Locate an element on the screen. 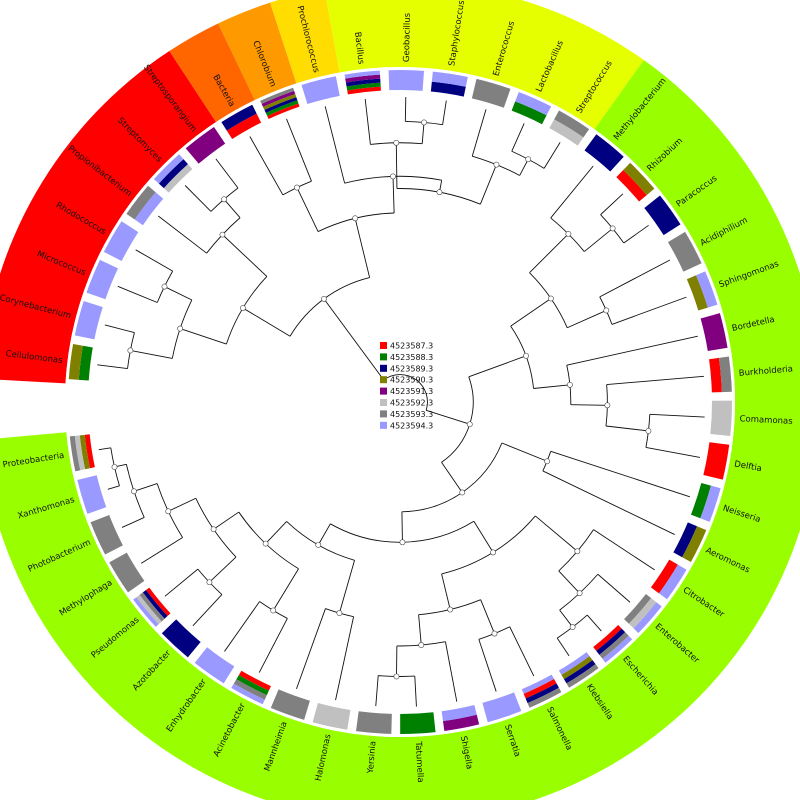 Image resolution: width=800 pixels, height=800 pixels. abundance-bar-rhodococcus is located at coordinates (121, 241).